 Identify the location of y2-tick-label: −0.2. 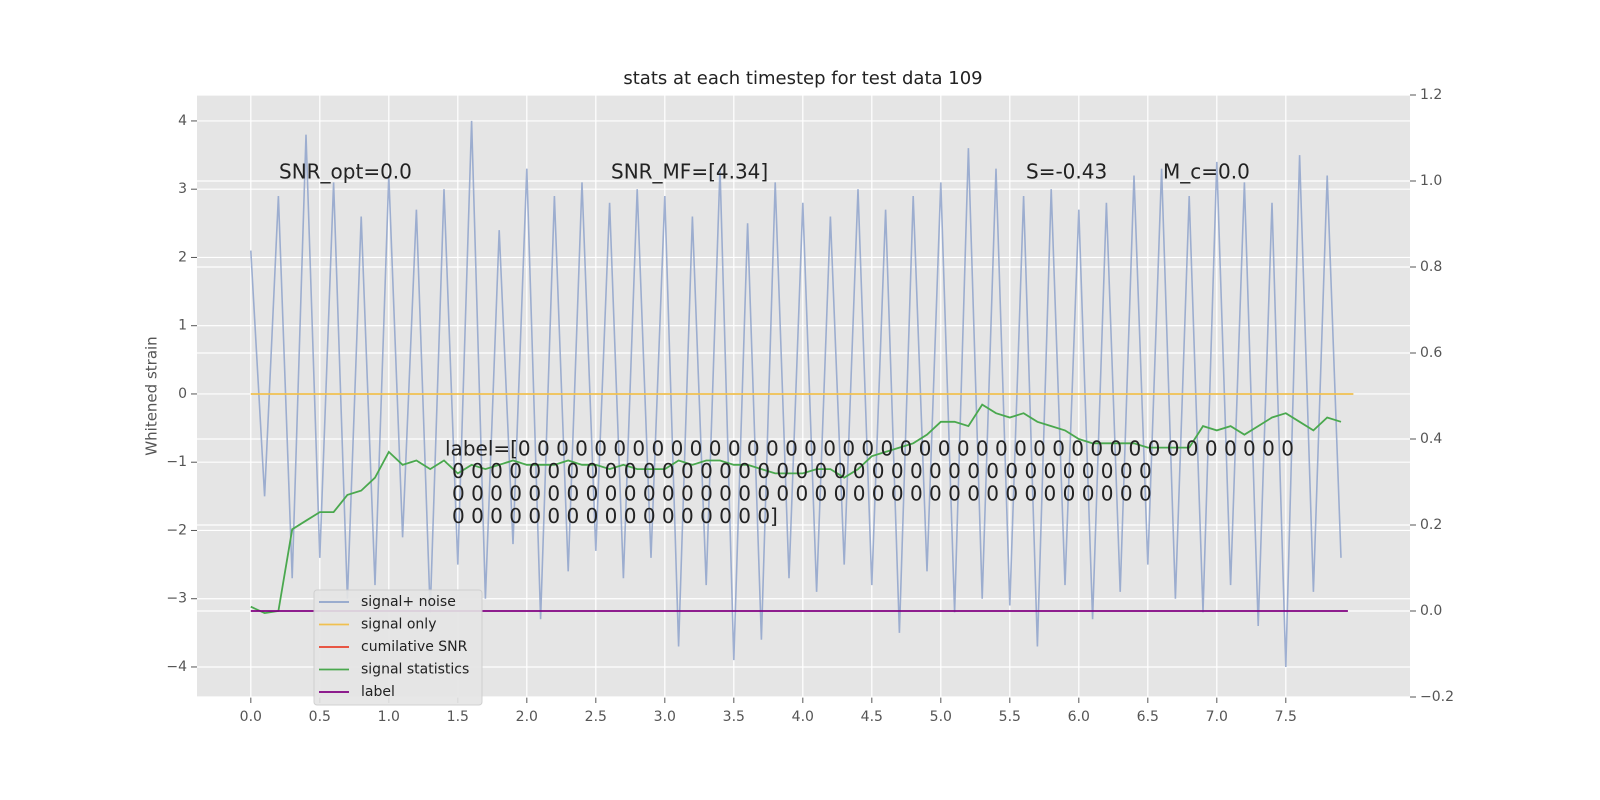
(1437, 697).